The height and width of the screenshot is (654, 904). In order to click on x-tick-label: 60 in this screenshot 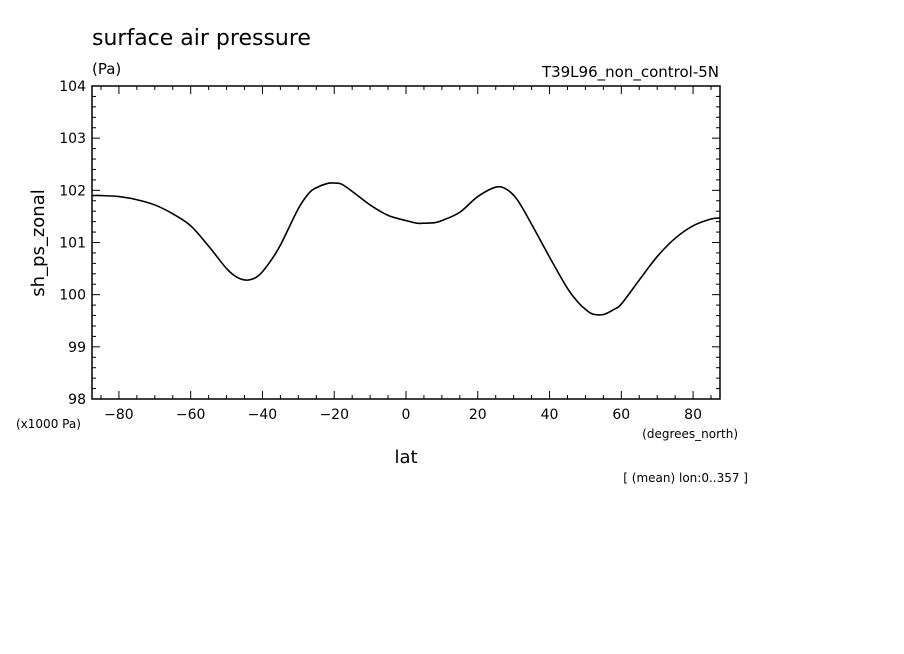, I will do `click(621, 415)`.